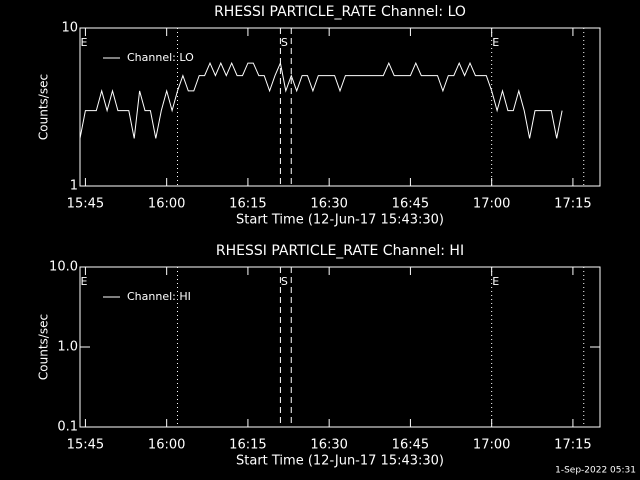 This screenshot has height=480, width=640. I want to click on chart-title: RHESSI PARTICLE_RATE Channel: HI, so click(340, 251).